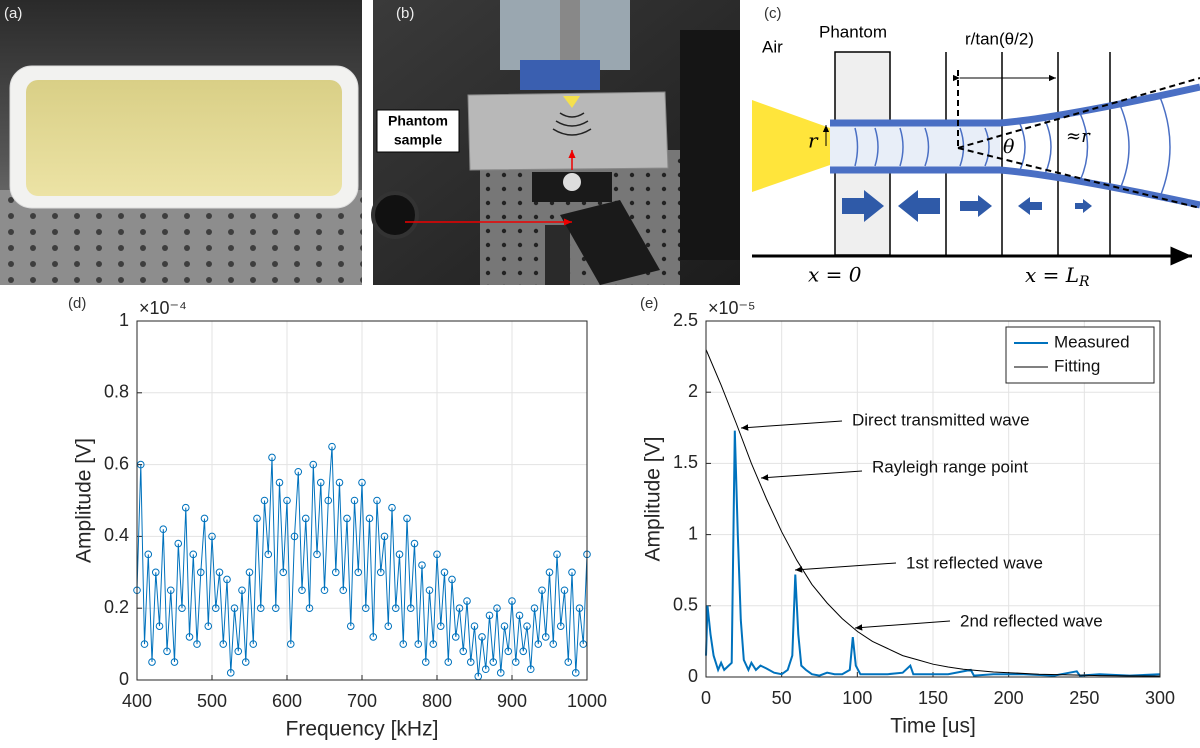  Describe the element at coordinates (116, 463) in the screenshot. I see `y-tick-label: 0.6` at that location.